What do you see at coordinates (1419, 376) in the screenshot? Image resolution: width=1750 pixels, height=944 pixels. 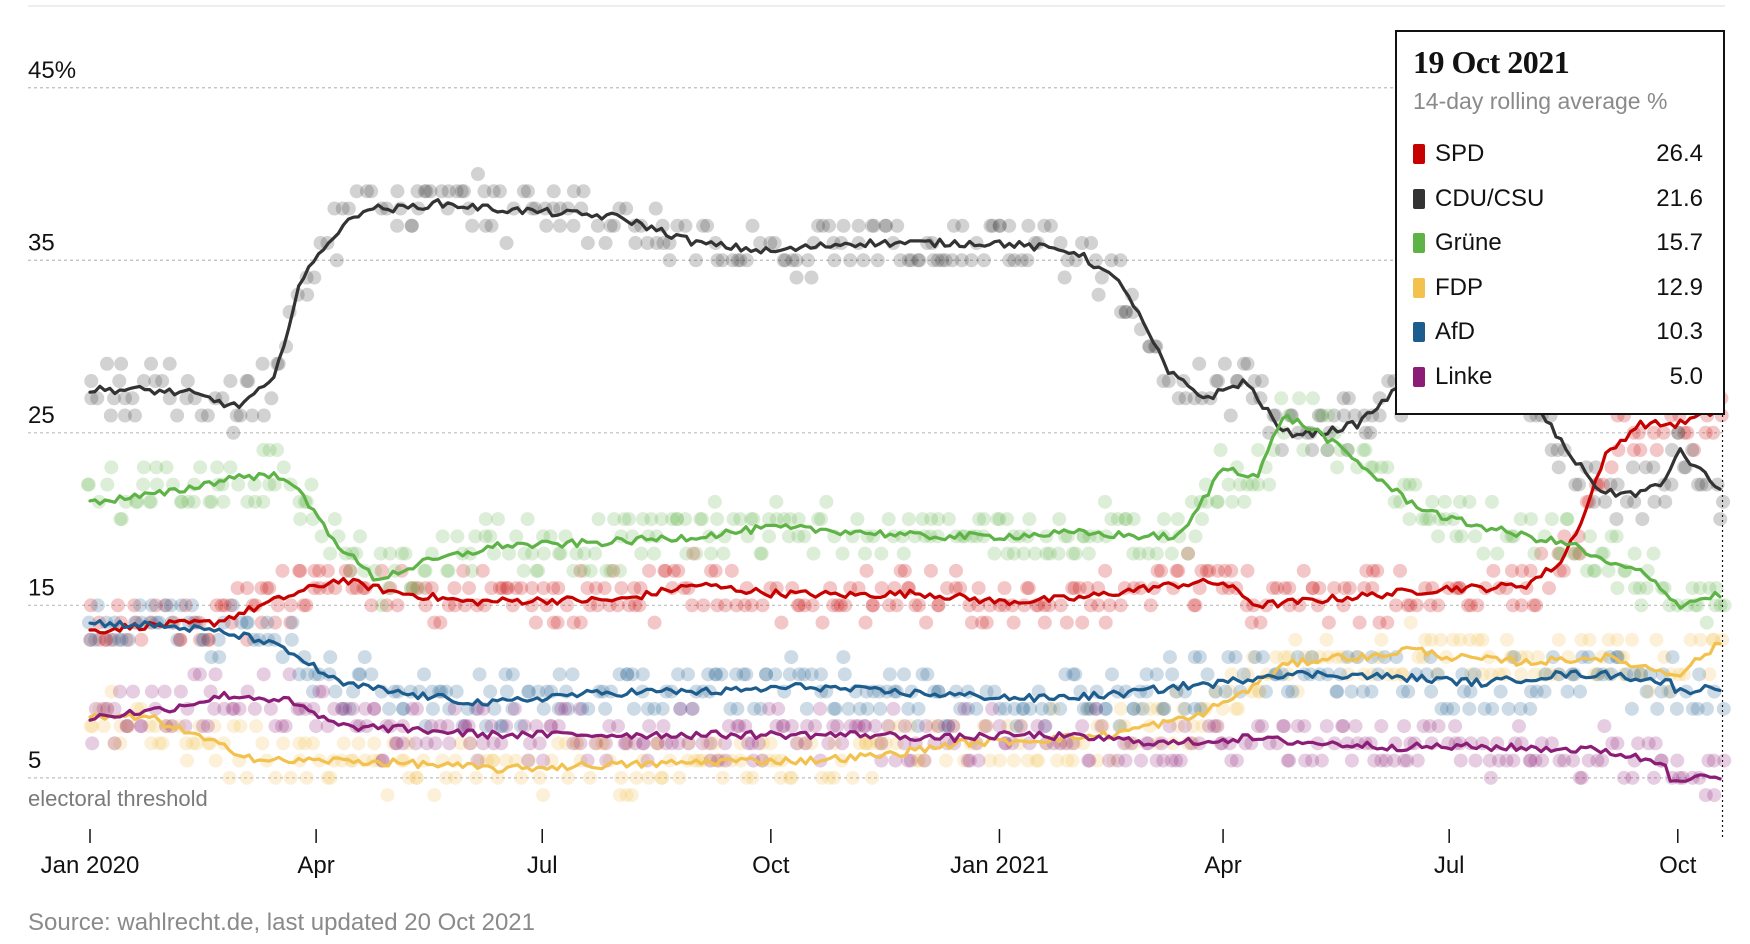 I see `legend-swatch` at bounding box center [1419, 376].